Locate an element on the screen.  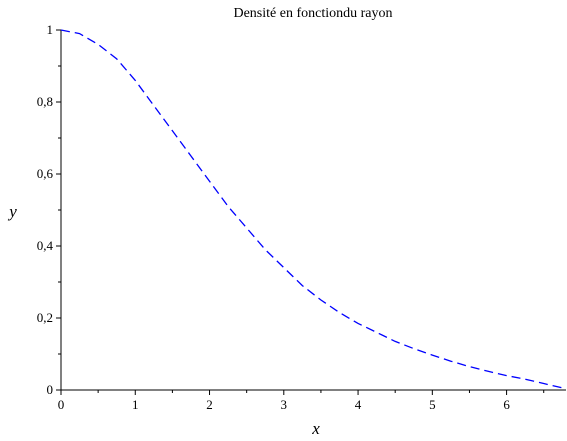
y-tick-label: 1 is located at coordinates (50, 29).